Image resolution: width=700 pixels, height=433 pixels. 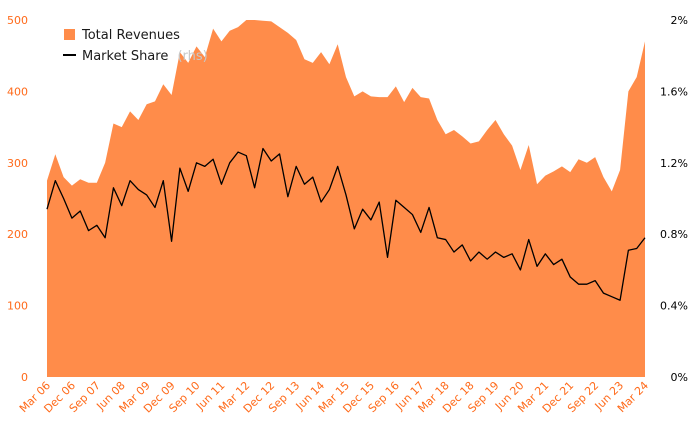 What do you see at coordinates (17, 91) in the screenshot?
I see `left-axis-tick-label: 400` at bounding box center [17, 91].